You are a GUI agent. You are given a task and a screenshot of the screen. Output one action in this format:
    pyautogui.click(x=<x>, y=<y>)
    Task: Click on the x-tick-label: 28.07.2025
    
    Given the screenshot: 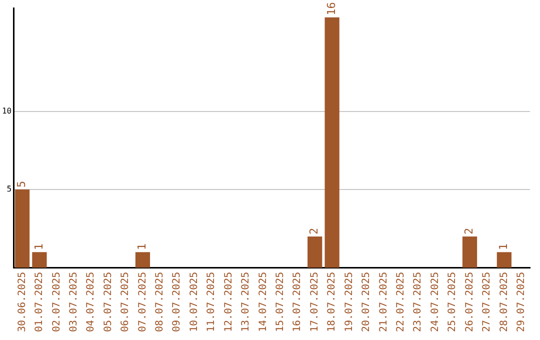 What is the action you would take?
    pyautogui.click(x=504, y=302)
    